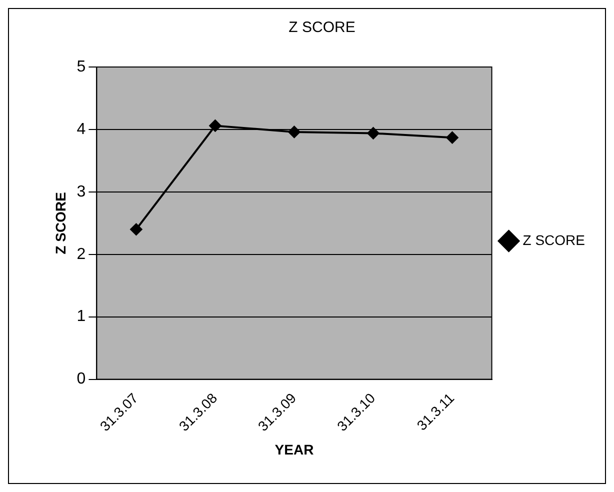 The image size is (614, 492). Describe the element at coordinates (294, 449) in the screenshot. I see `x-axis-title: YEAR` at that location.